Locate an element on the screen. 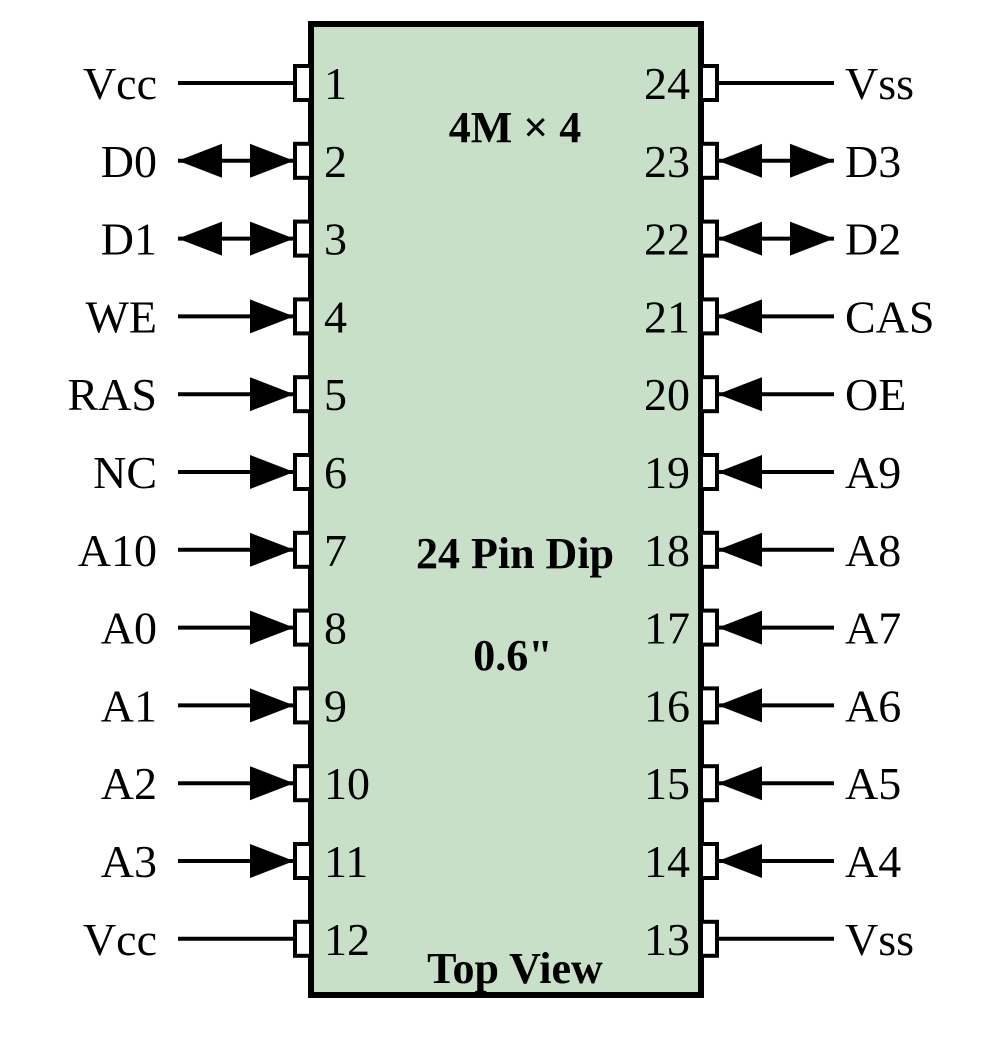 The width and height of the screenshot is (994, 1042). left-pin-9-stub is located at coordinates (303, 705).